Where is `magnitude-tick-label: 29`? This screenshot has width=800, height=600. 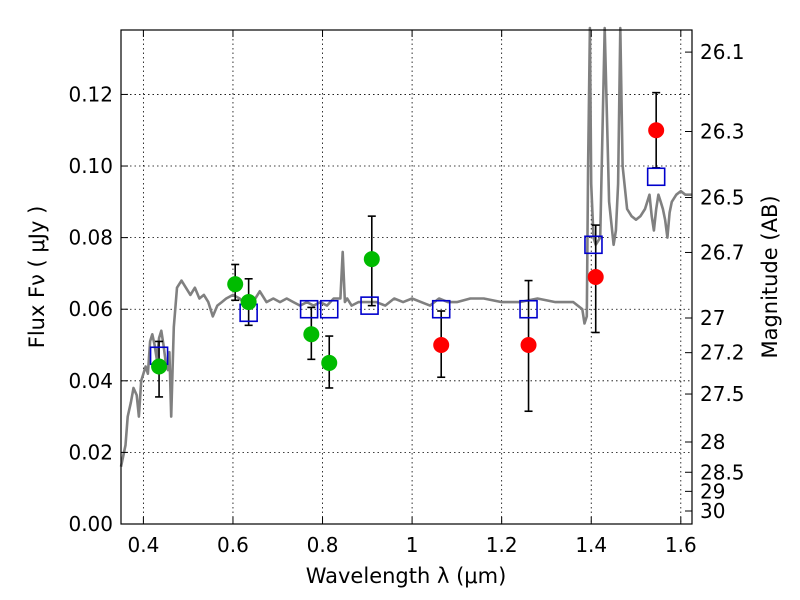 magnitude-tick-label: 29 is located at coordinates (712, 491).